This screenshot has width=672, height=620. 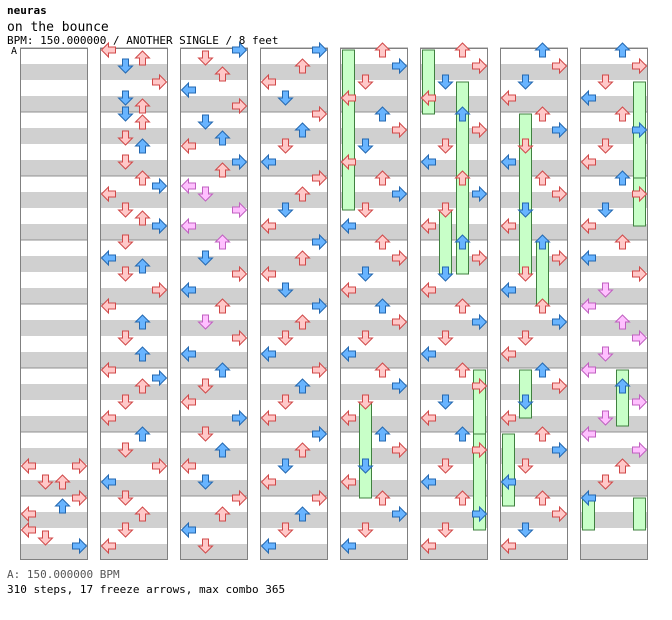 I want to click on bpm-marker: A, so click(x=14, y=51).